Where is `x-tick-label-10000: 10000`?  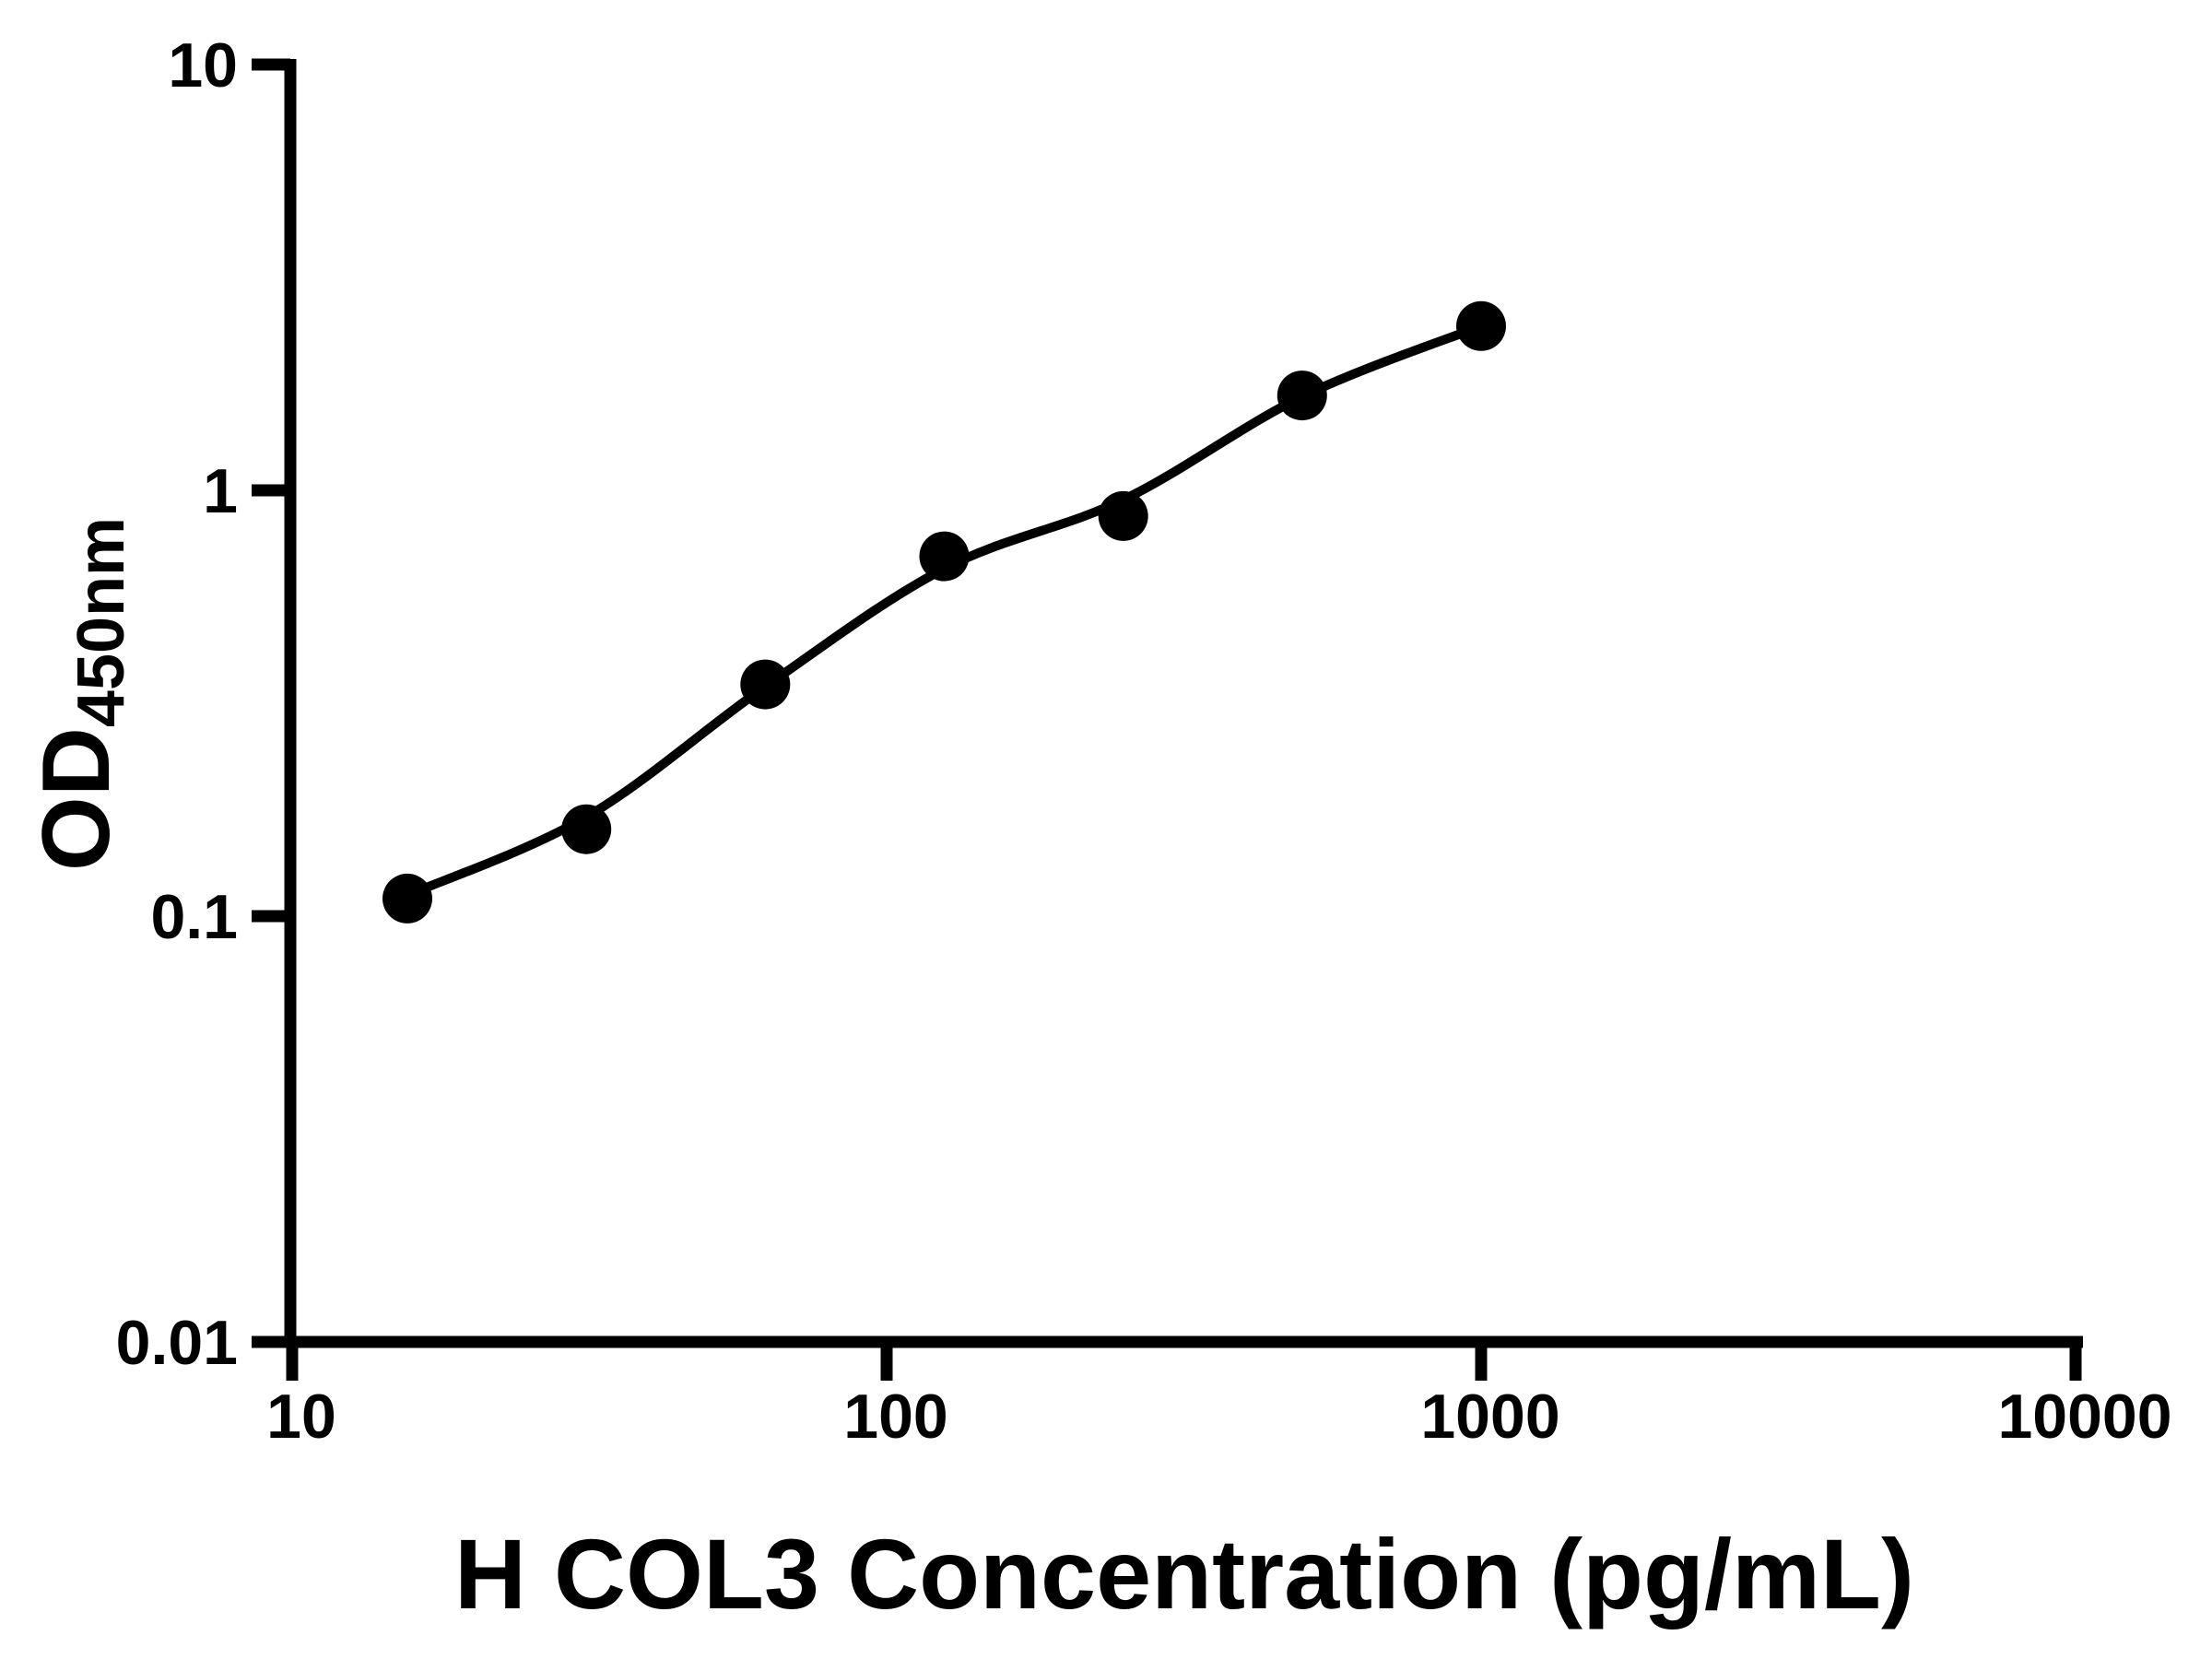
x-tick-label-10000: 10000 is located at coordinates (2084, 1417).